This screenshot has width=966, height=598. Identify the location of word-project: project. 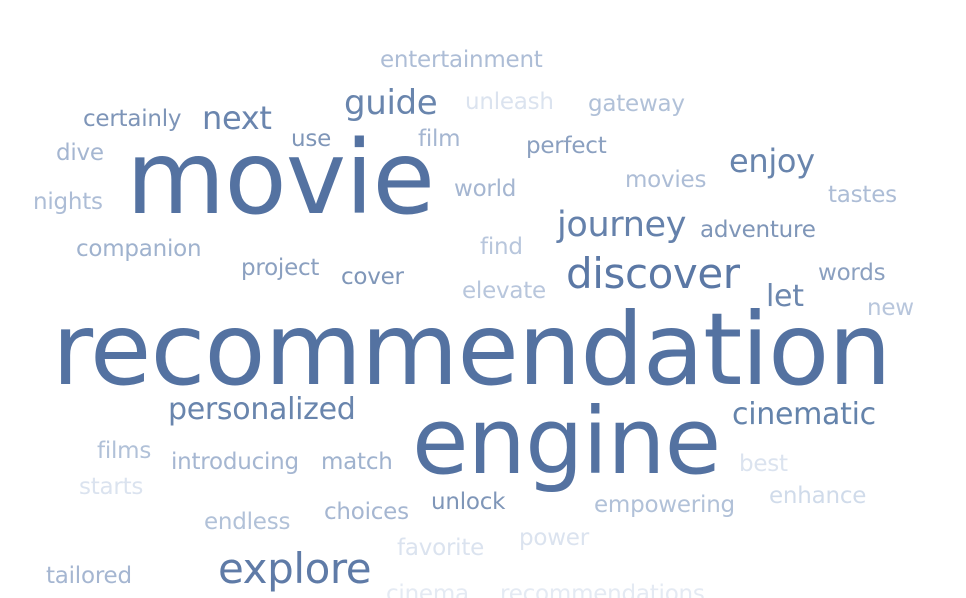
(280, 268).